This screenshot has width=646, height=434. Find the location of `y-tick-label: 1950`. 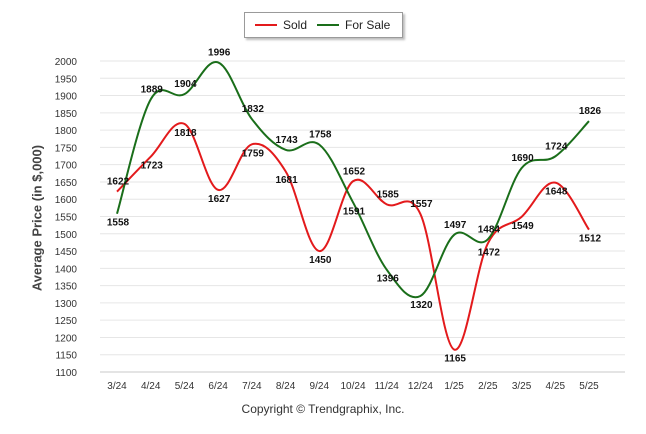

y-tick-label: 1950 is located at coordinates (66, 79).